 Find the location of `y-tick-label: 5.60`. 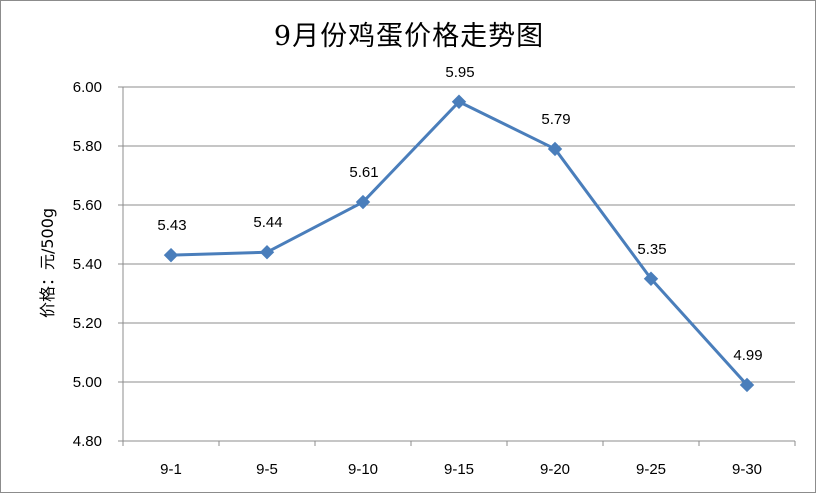

y-tick-label: 5.60 is located at coordinates (87, 205).